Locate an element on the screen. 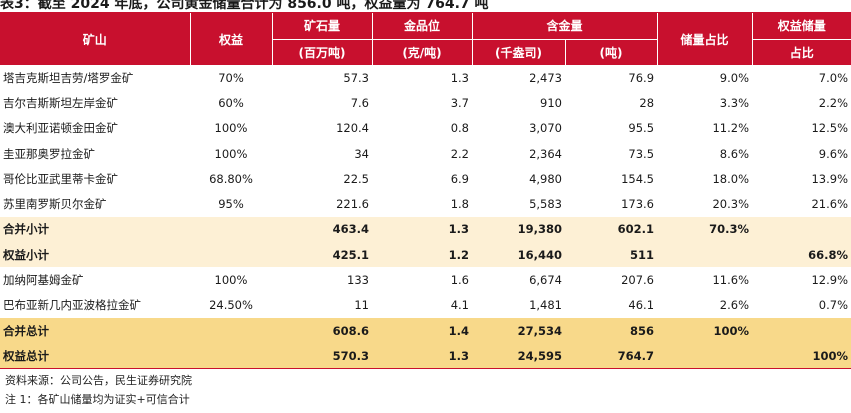  total-row: 合并总计 608.6 1.4 27,534 856 100% is located at coordinates (425, 330).